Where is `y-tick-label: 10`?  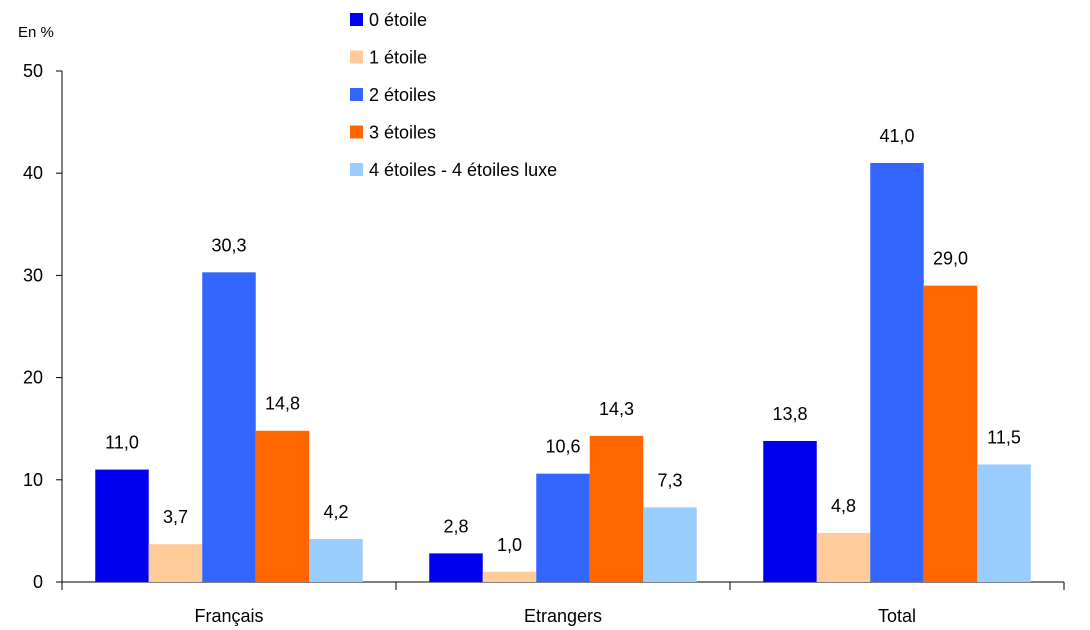 y-tick-label: 10 is located at coordinates (33, 480).